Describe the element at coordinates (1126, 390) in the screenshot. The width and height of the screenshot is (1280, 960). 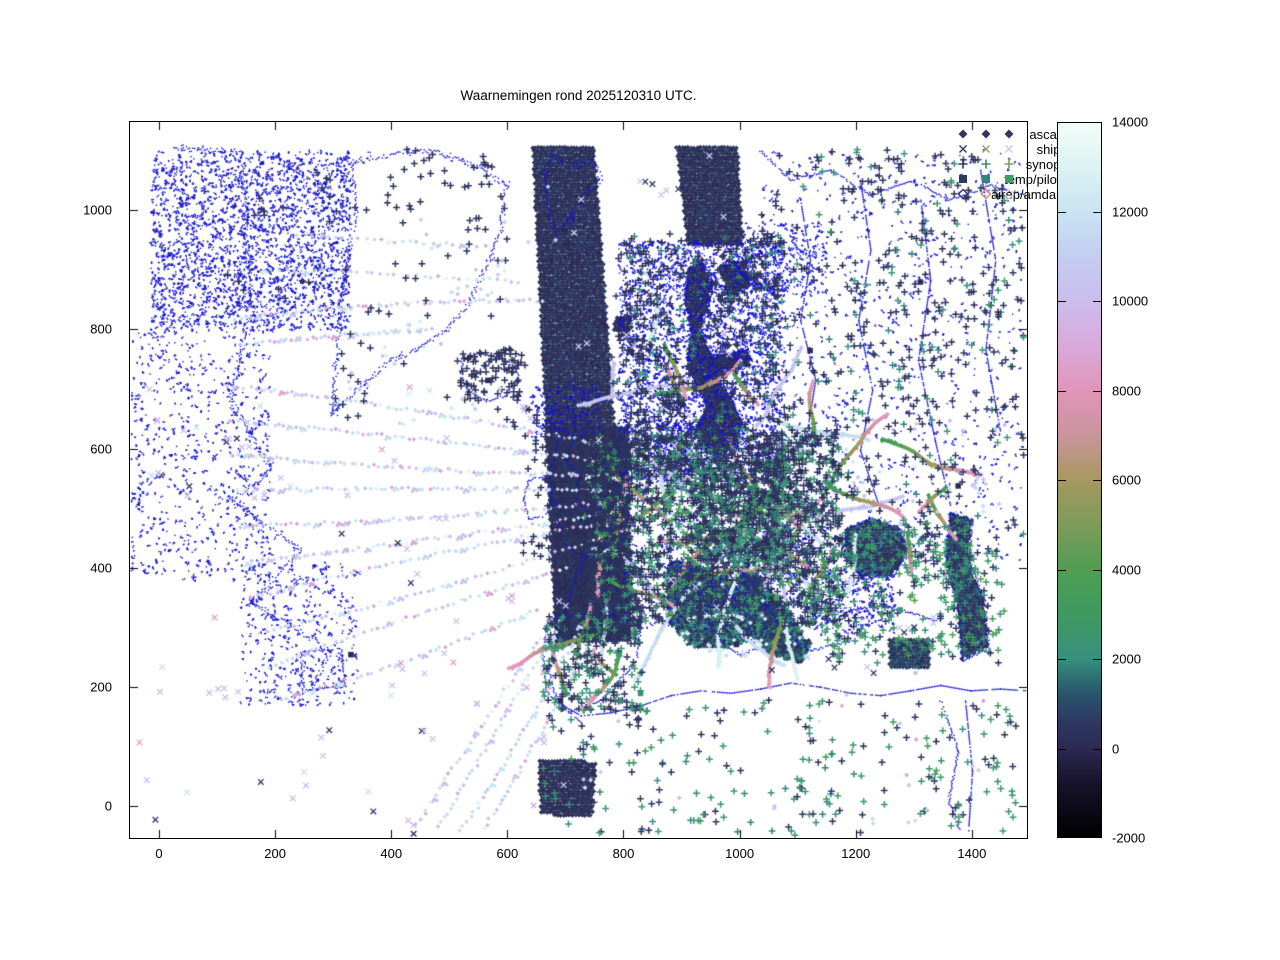
I see `colorbar-tick-label: 8000` at that location.